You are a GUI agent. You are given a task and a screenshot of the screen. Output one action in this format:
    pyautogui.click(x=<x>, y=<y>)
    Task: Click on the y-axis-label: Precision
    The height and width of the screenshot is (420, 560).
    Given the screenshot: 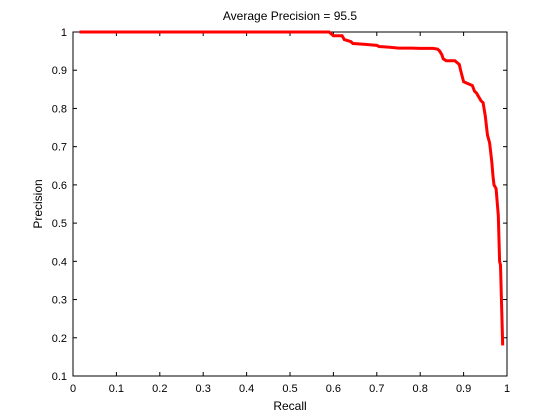 What is the action you would take?
    pyautogui.click(x=38, y=203)
    